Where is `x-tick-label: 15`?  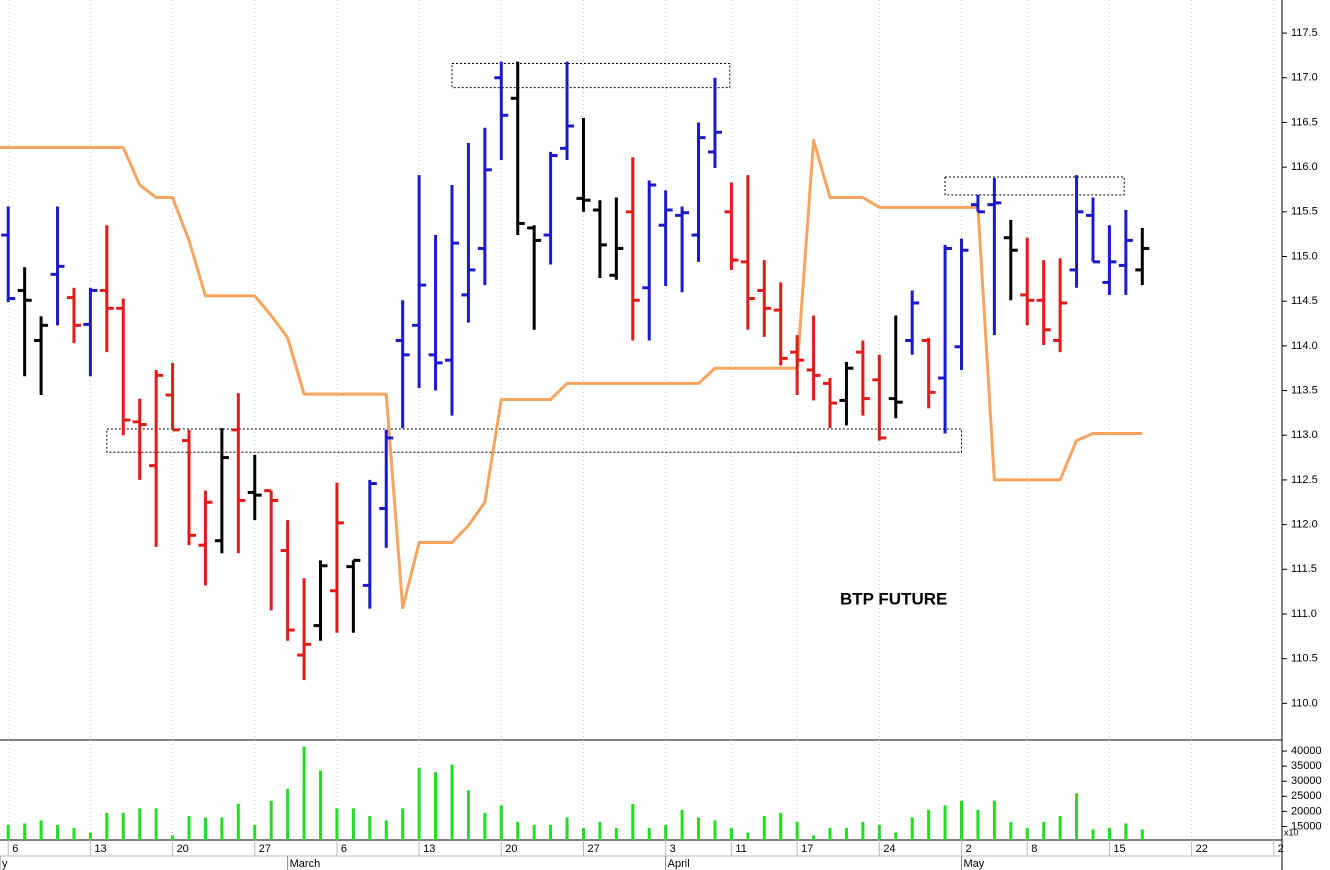
x-tick-label: 15 is located at coordinates (1119, 849).